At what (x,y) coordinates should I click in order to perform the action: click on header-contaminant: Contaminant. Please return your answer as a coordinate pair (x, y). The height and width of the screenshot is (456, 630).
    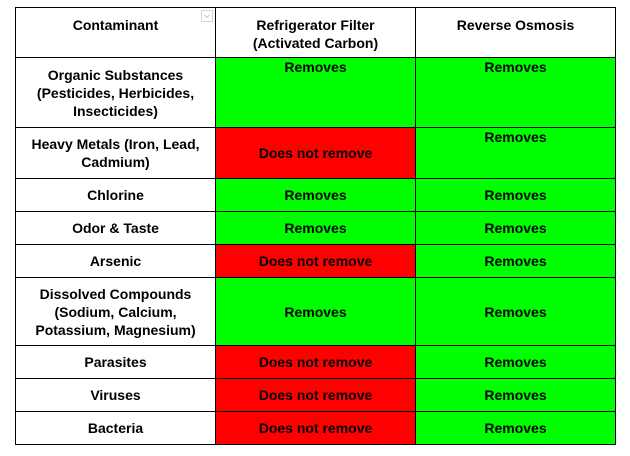
    Looking at the image, I should click on (115, 32).